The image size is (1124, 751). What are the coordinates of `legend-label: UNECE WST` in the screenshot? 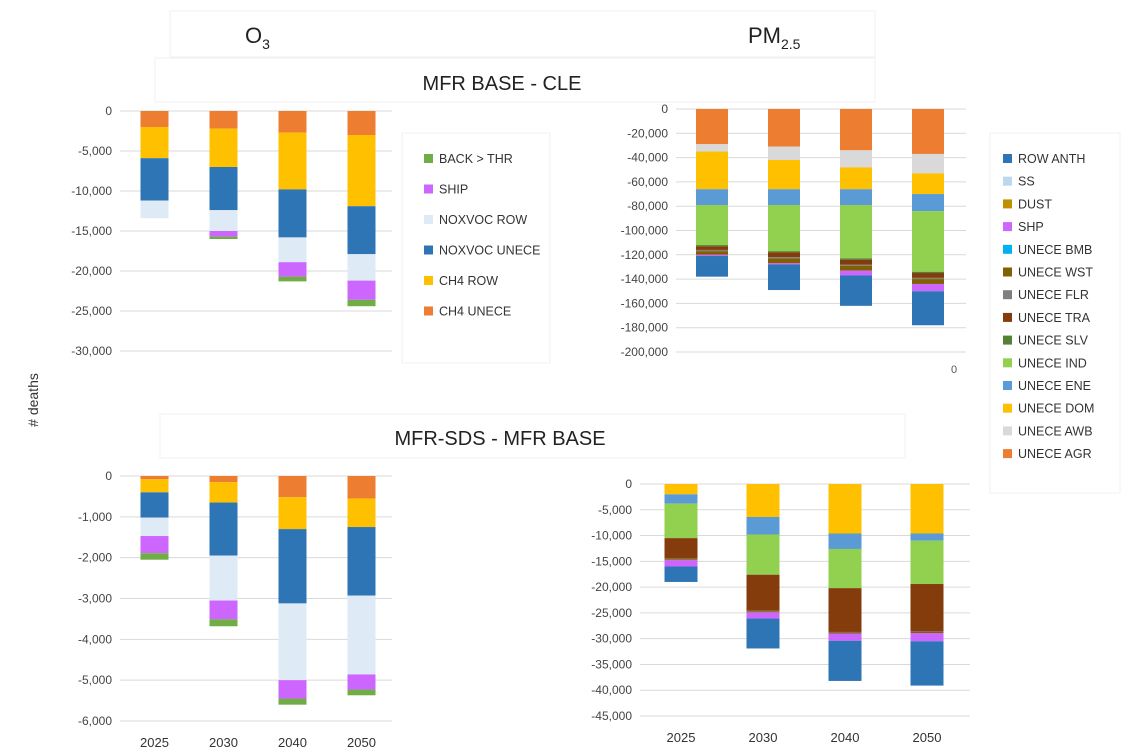 It's located at (1055, 273).